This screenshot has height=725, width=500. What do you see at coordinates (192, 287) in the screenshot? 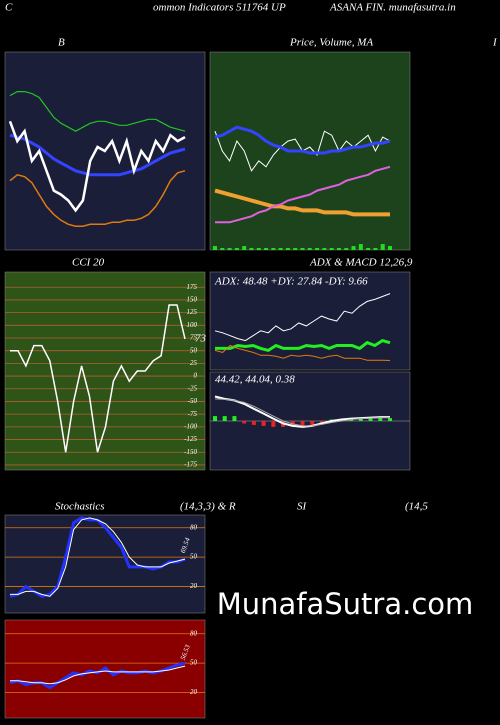
I see `y-tick-label: 175` at bounding box center [192, 287].